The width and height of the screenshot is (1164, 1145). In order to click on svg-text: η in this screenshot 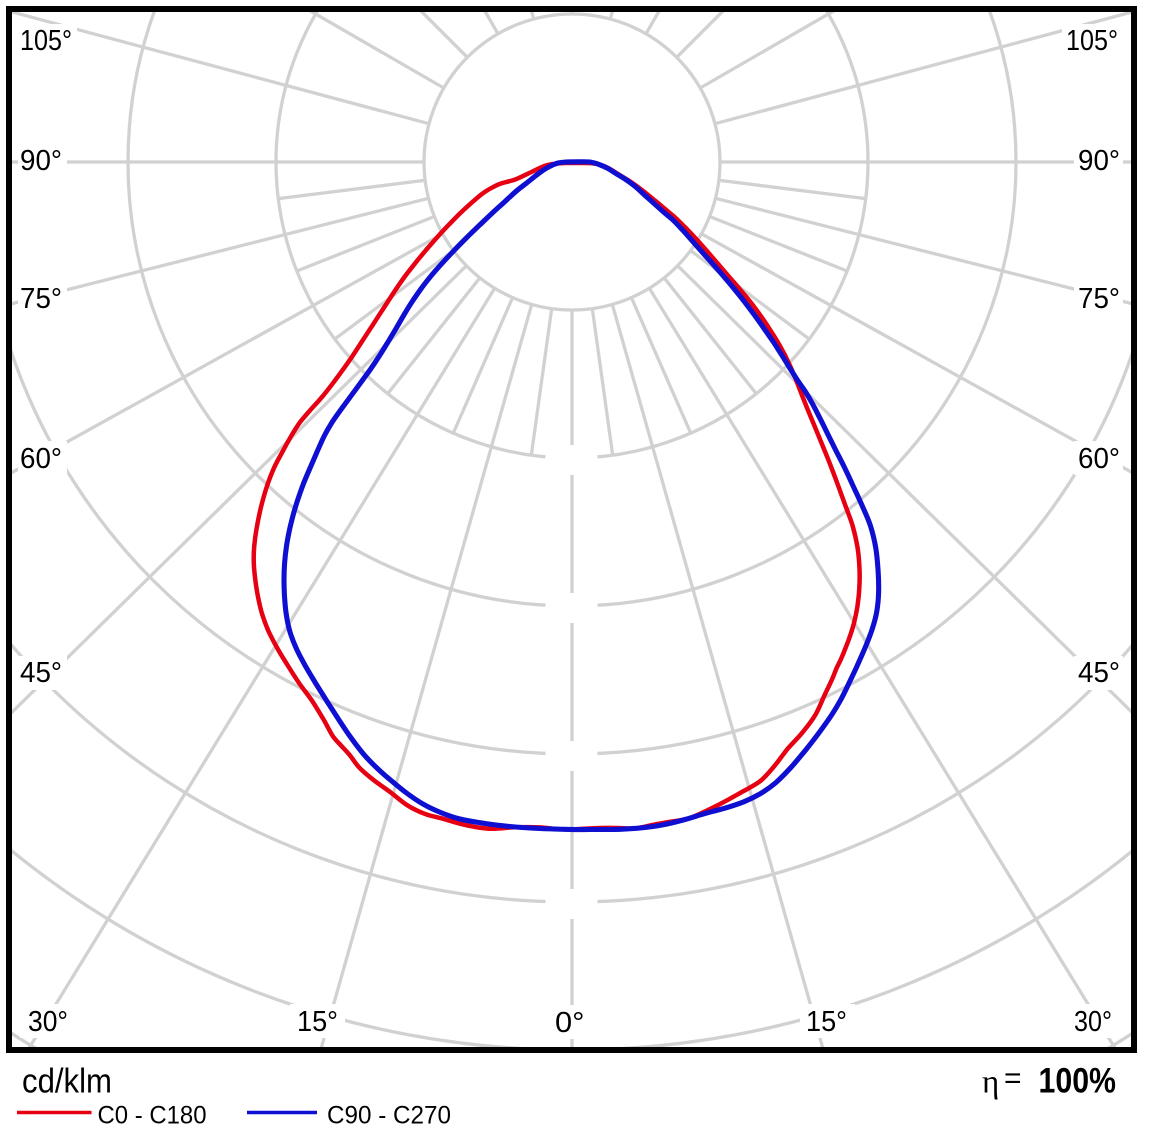, I will do `click(990, 1083)`.